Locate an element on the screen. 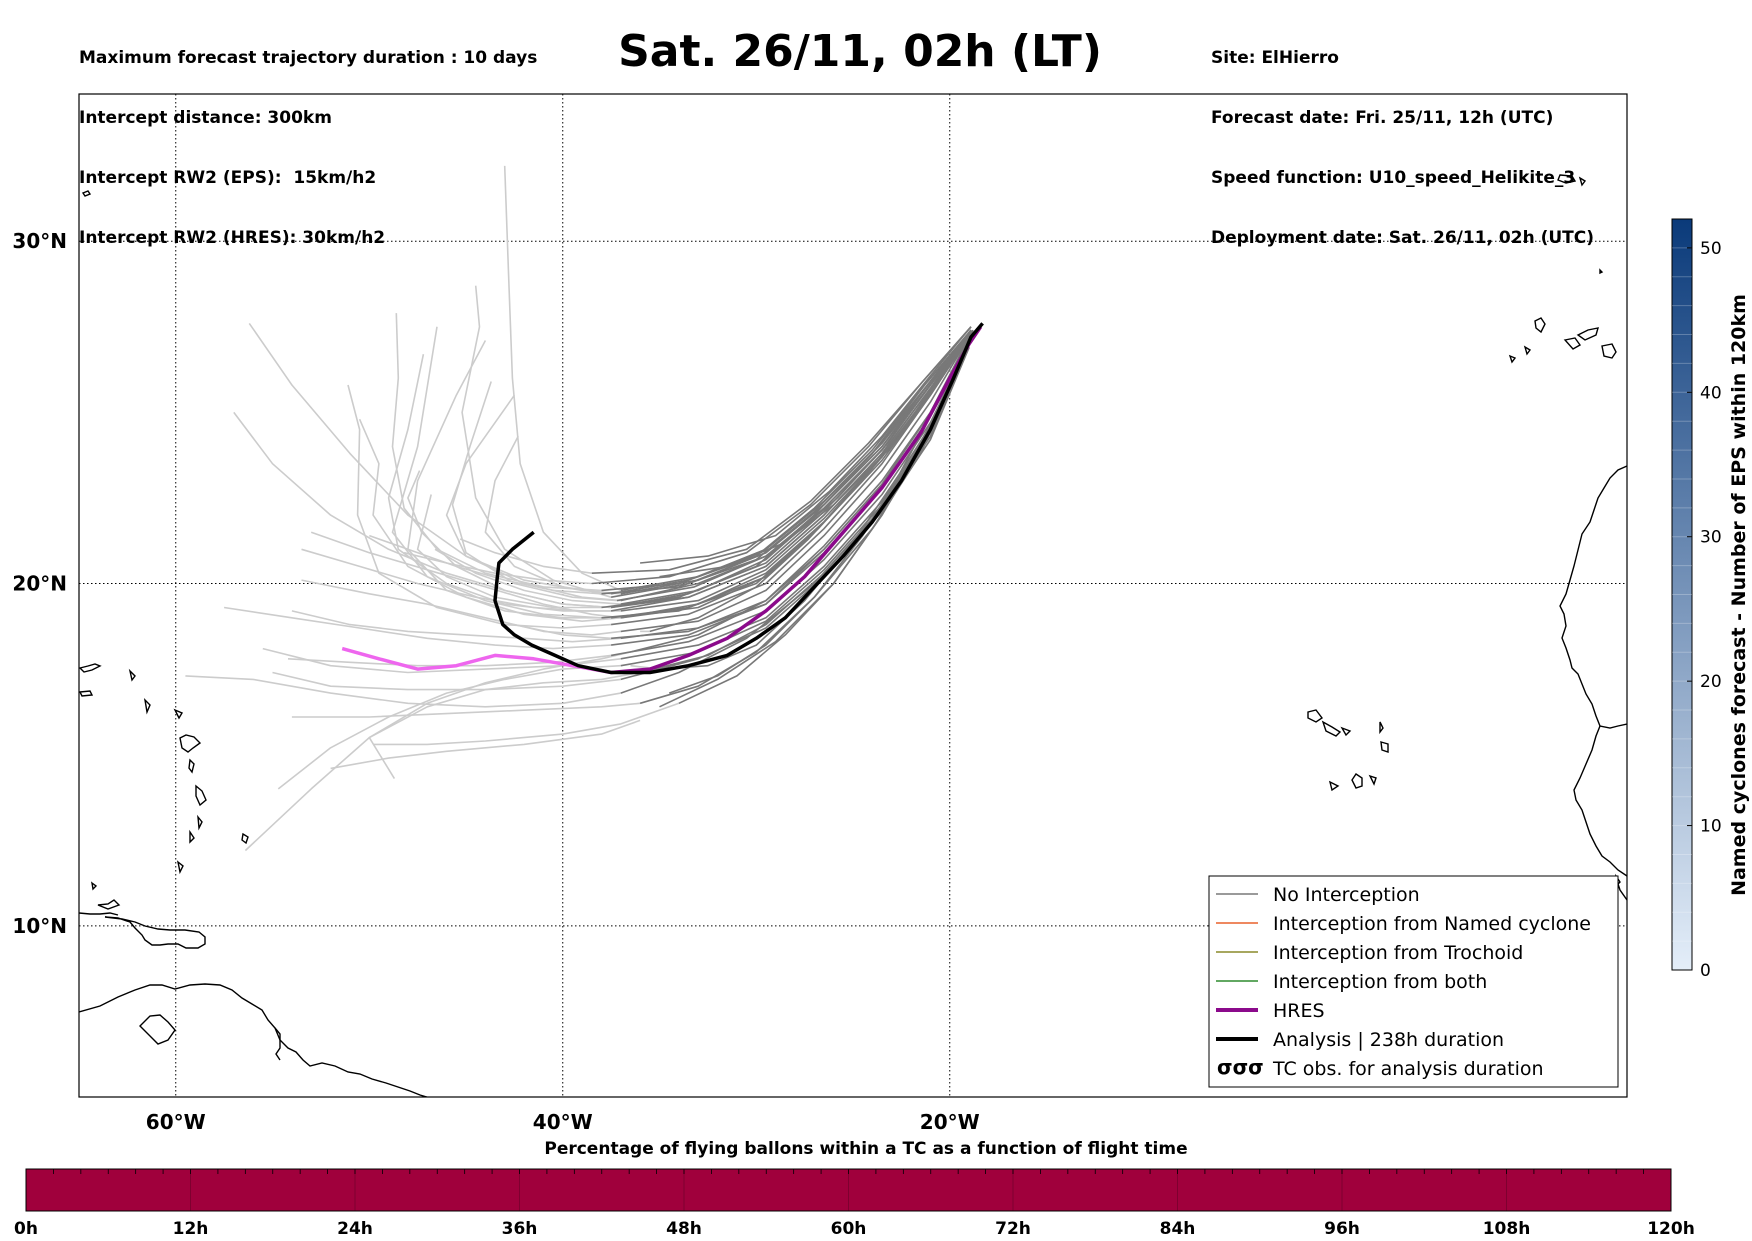 This screenshot has width=1752, height=1241. info-forecast-date: Forecast date: Fri. 25/11, 12h (UTC) is located at coordinates (1382, 118).